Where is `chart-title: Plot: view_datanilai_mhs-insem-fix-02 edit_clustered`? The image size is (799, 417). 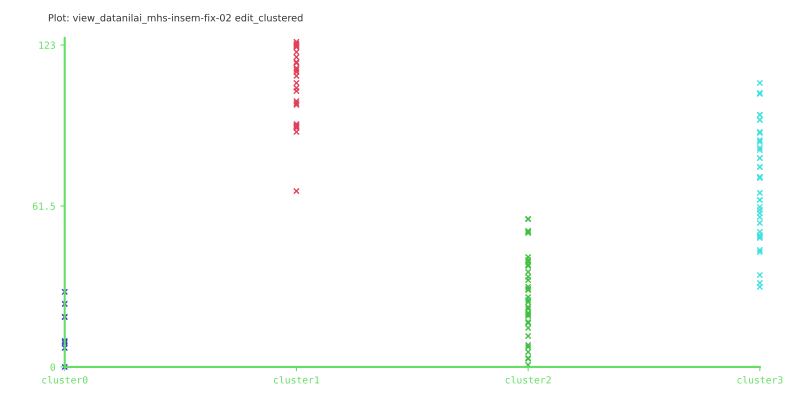
chart-title: Plot: view_datanilai_mhs-insem-fix-02 edit_clustered is located at coordinates (175, 19).